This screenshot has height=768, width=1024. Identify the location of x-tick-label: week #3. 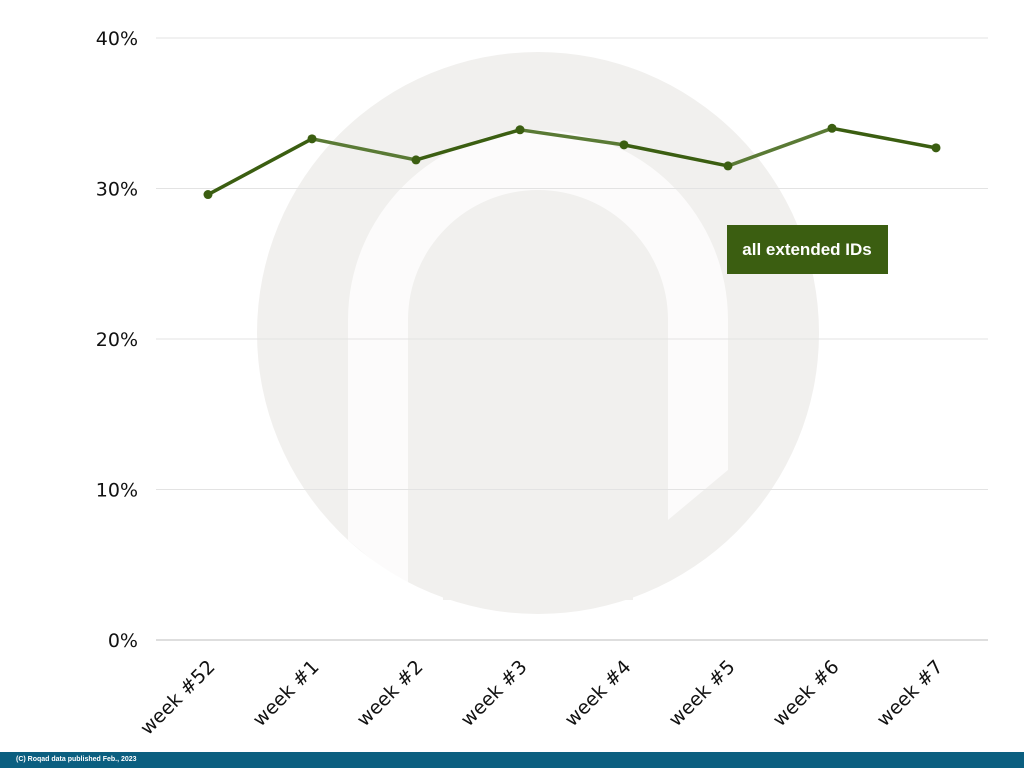
(494, 693).